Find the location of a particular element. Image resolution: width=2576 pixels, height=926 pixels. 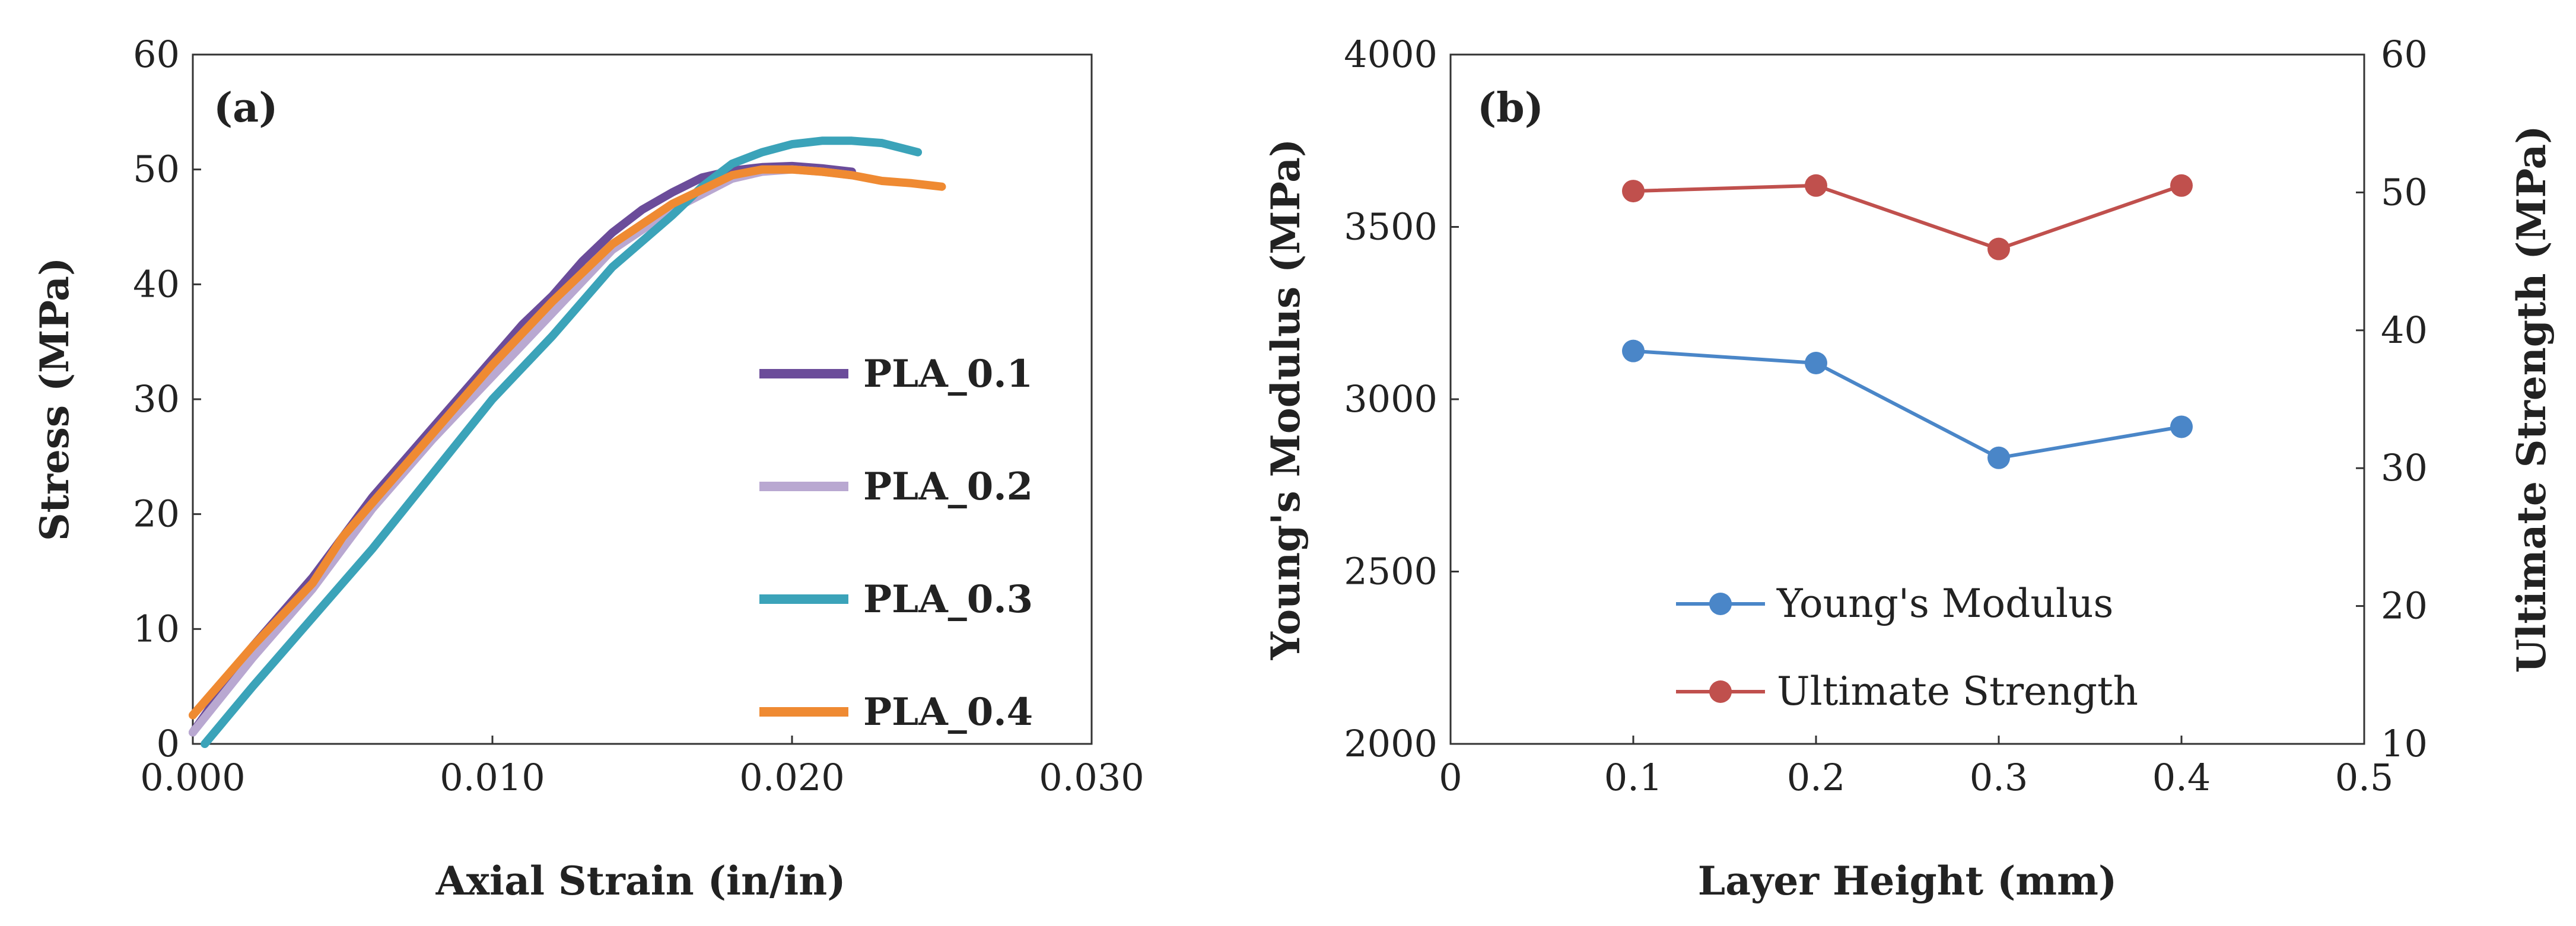

x-axis-title-a: Axial Strain (in/in) is located at coordinates (640, 881).